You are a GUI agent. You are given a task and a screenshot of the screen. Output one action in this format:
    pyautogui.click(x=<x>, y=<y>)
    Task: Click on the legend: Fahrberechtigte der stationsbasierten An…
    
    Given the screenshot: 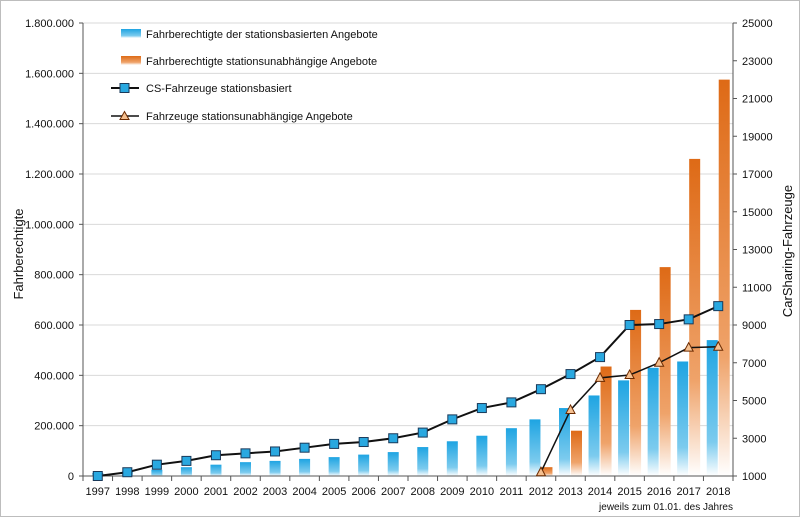 What is the action you would take?
    pyautogui.click(x=244, y=76)
    